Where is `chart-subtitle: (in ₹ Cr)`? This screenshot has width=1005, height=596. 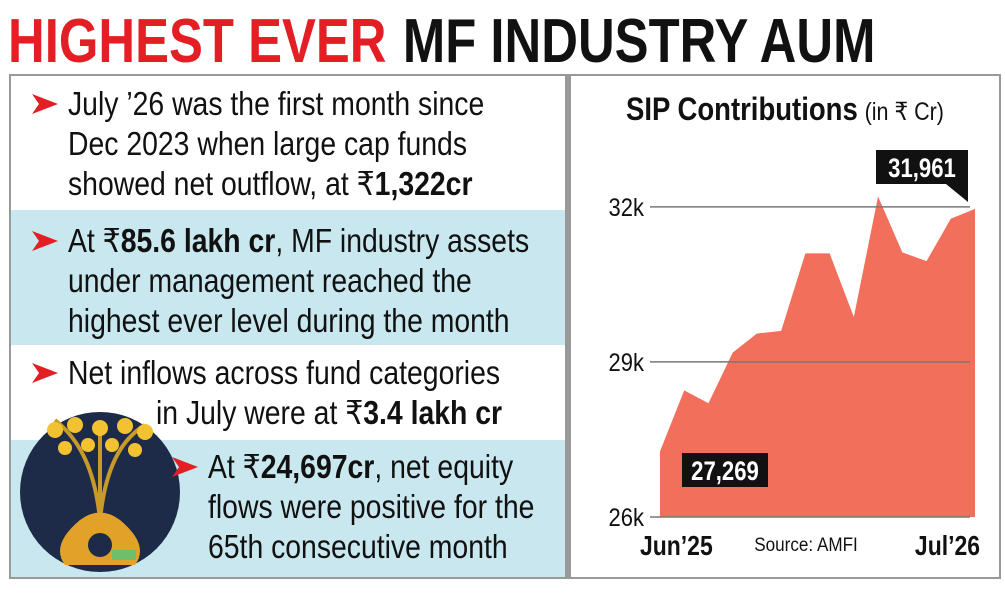
chart-subtitle: (in ₹ Cr) is located at coordinates (904, 111).